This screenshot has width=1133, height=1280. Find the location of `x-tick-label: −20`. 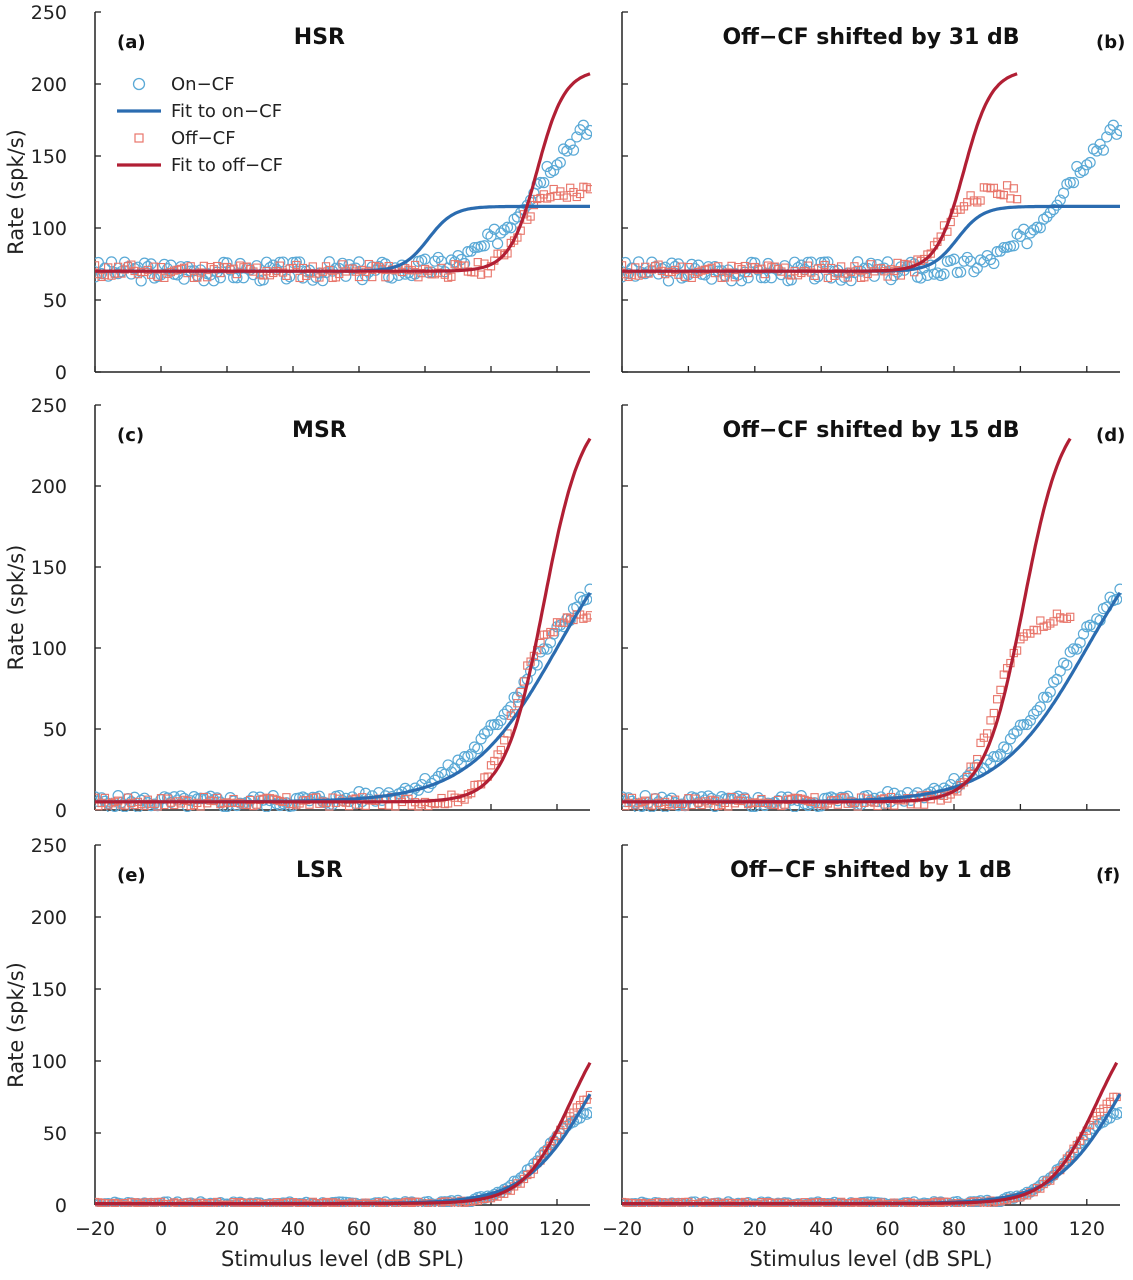

x-tick-label: −20 is located at coordinates (622, 1229).